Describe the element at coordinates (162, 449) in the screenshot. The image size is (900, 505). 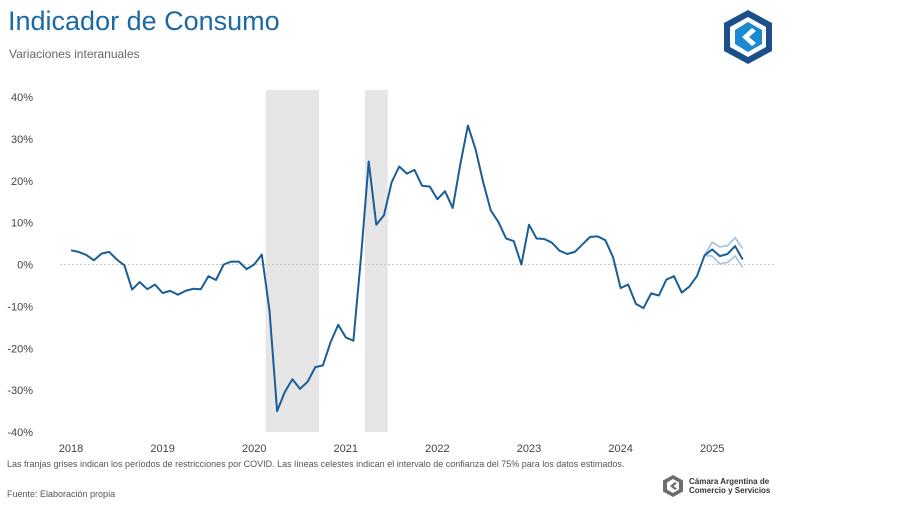
I see `x-tick-label: 2019` at that location.